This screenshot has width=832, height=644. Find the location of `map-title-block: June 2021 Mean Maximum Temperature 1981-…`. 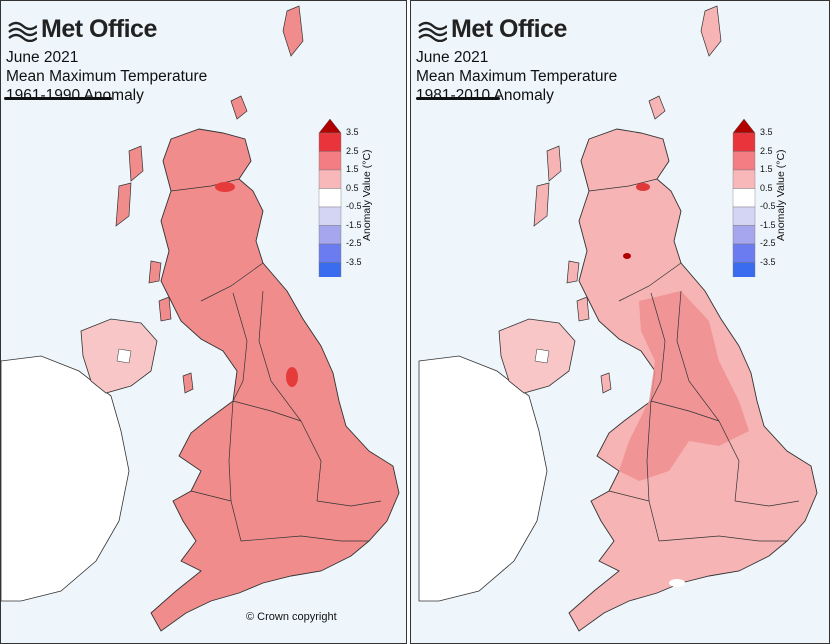

map-title-block: June 2021 Mean Maximum Temperature 1981-… is located at coordinates (516, 76).